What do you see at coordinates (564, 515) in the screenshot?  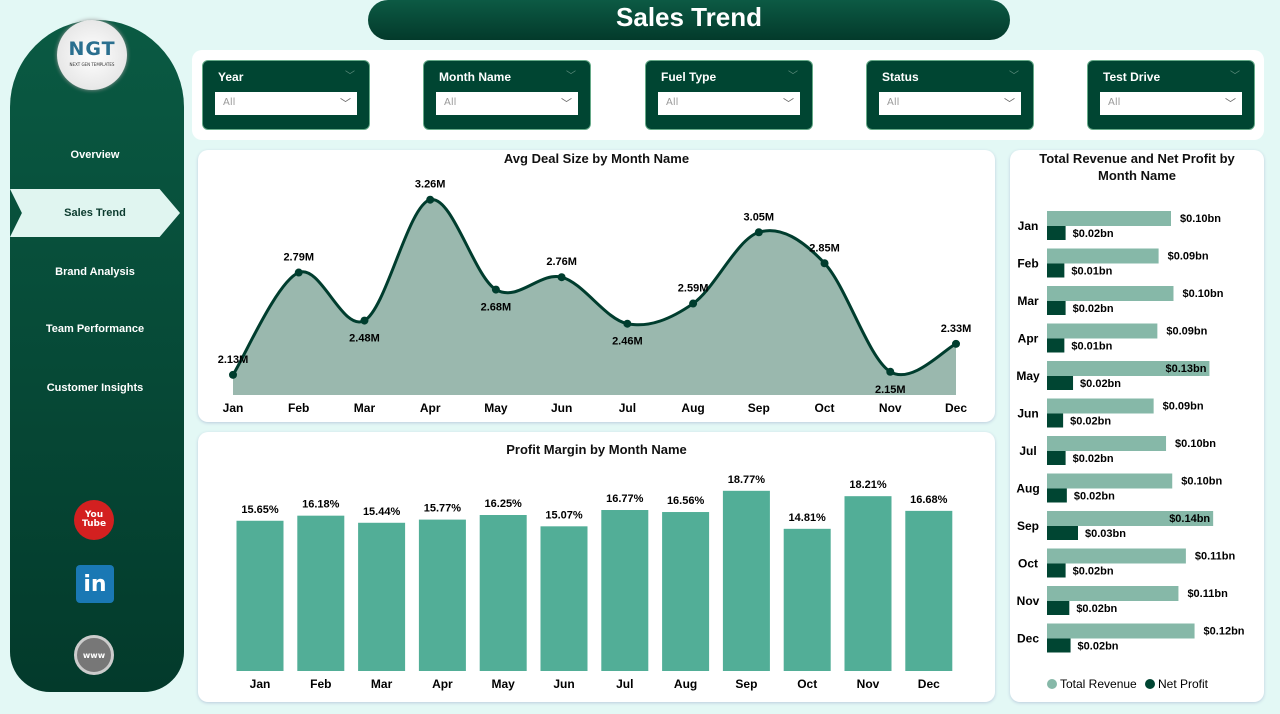 I see `data-label: 15.07%` at bounding box center [564, 515].